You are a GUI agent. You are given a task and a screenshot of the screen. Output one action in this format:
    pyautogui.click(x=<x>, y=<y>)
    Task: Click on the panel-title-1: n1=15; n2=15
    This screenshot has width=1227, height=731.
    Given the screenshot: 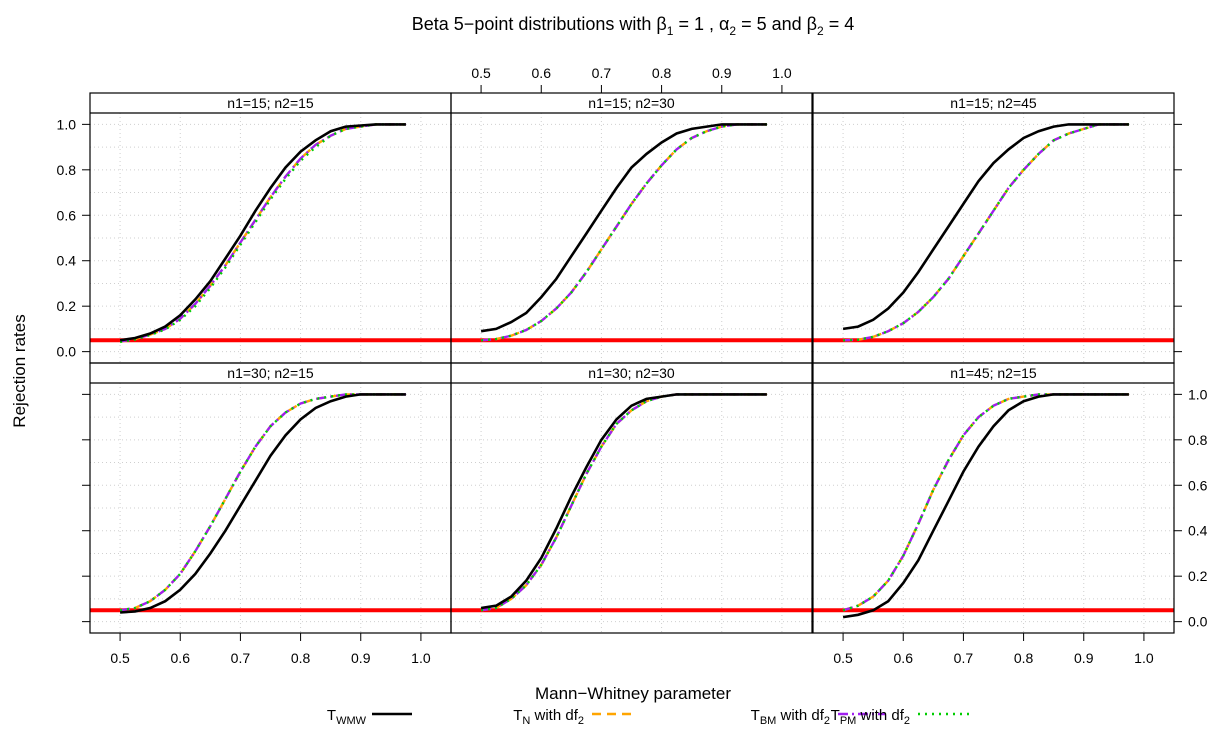 What is the action you would take?
    pyautogui.click(x=270, y=103)
    